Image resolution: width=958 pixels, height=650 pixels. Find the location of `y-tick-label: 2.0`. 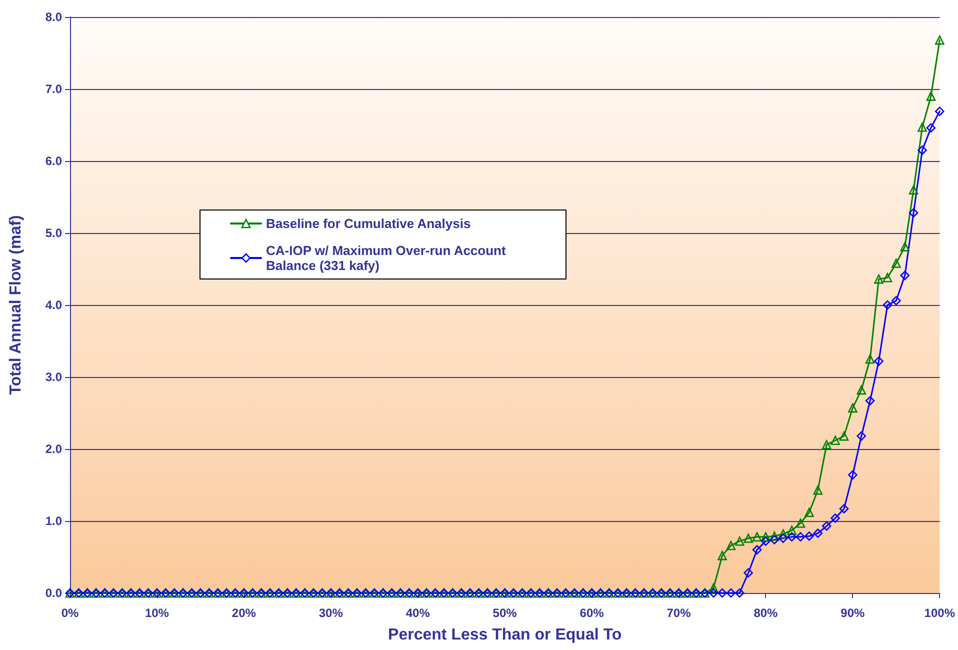

y-tick-label: 2.0 is located at coordinates (53, 449).